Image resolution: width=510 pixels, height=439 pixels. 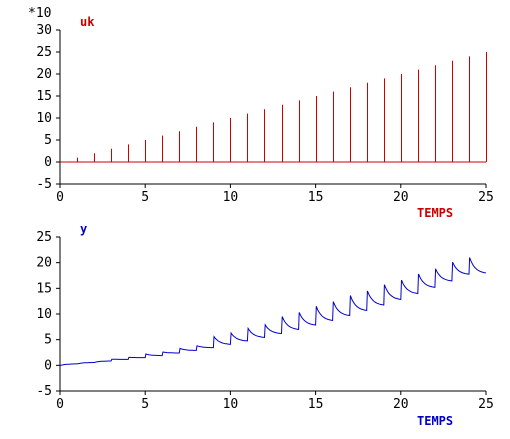 I want to click on uk-x-axis-label: TEMPS, so click(x=435, y=213).